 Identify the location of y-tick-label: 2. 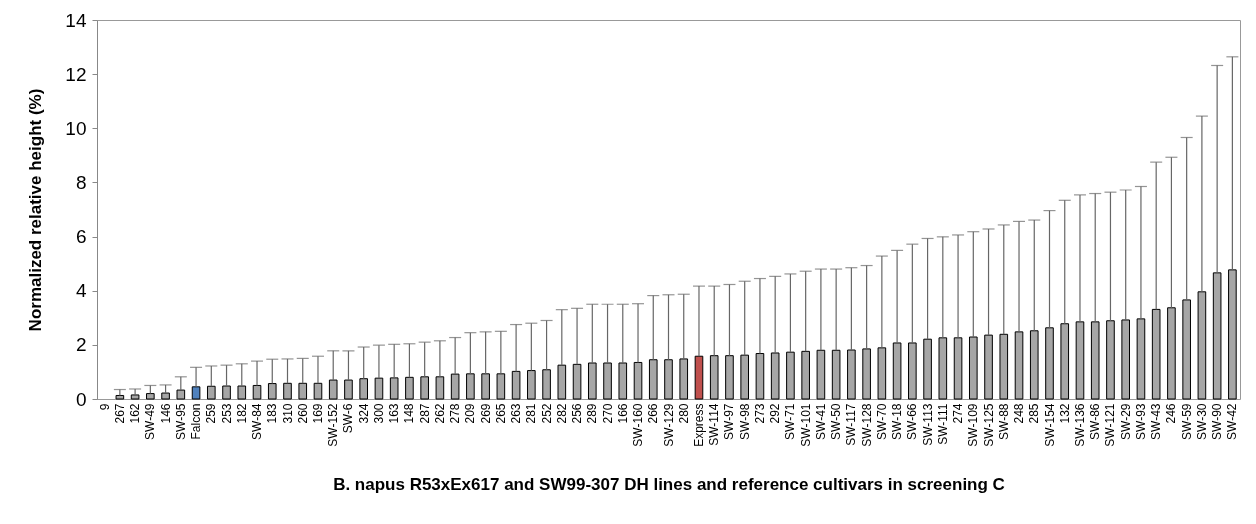
(81, 345).